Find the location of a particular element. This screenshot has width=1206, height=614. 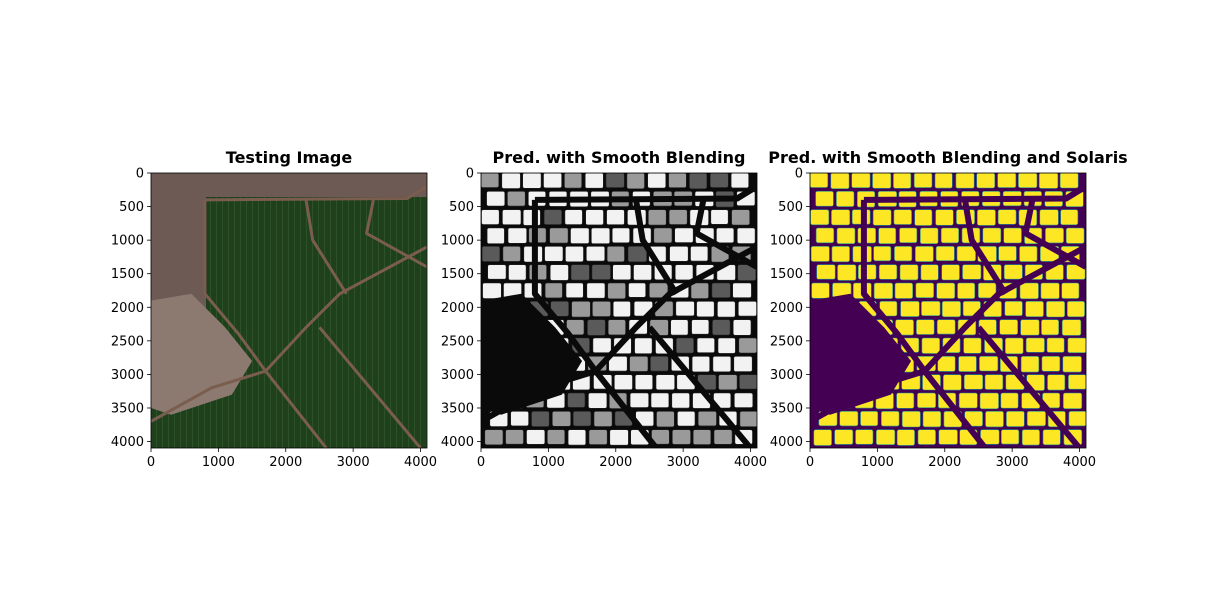

y-tick-label: 2000 is located at coordinates (457, 308).